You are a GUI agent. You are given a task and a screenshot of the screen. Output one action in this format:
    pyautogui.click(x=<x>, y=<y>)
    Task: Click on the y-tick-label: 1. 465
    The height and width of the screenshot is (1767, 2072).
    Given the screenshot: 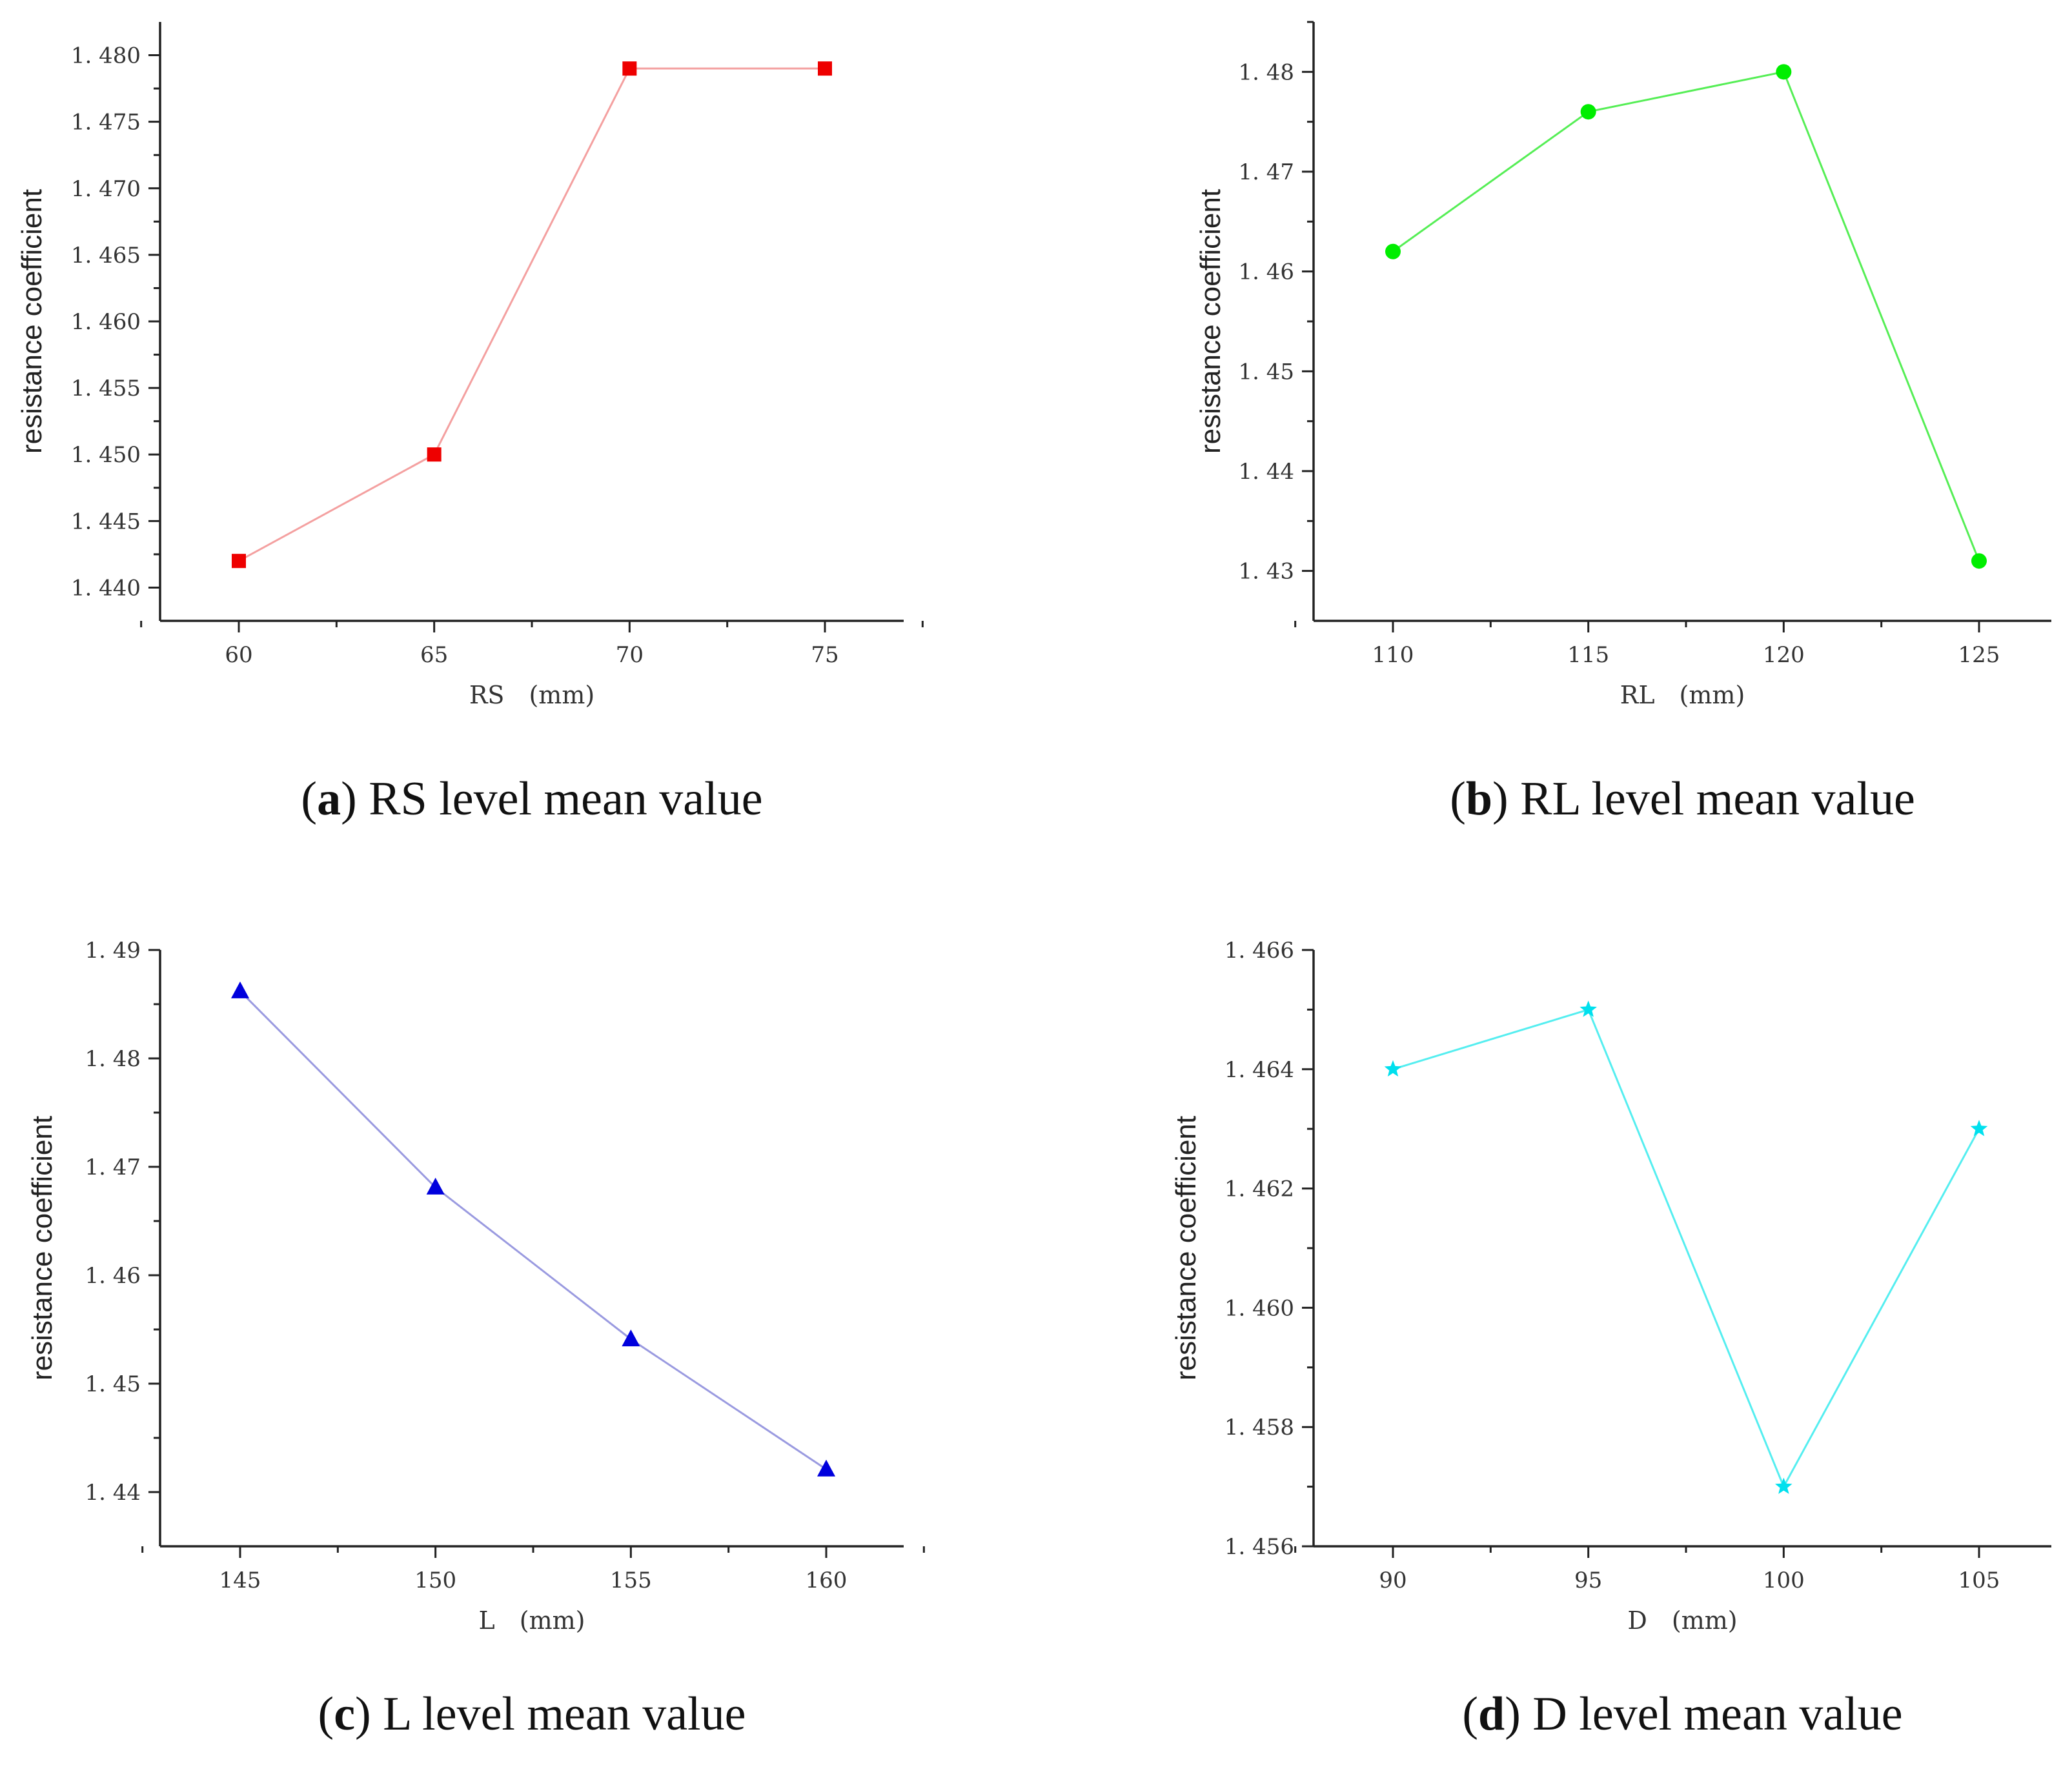 What is the action you would take?
    pyautogui.click(x=106, y=255)
    